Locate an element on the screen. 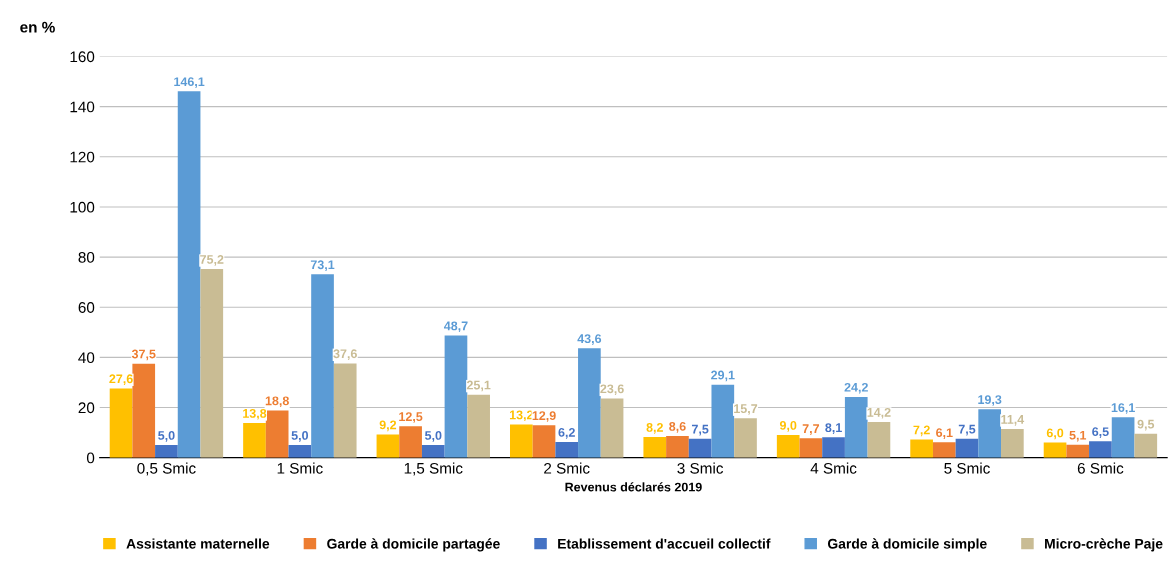  data-label: 6,1 is located at coordinates (944, 433).